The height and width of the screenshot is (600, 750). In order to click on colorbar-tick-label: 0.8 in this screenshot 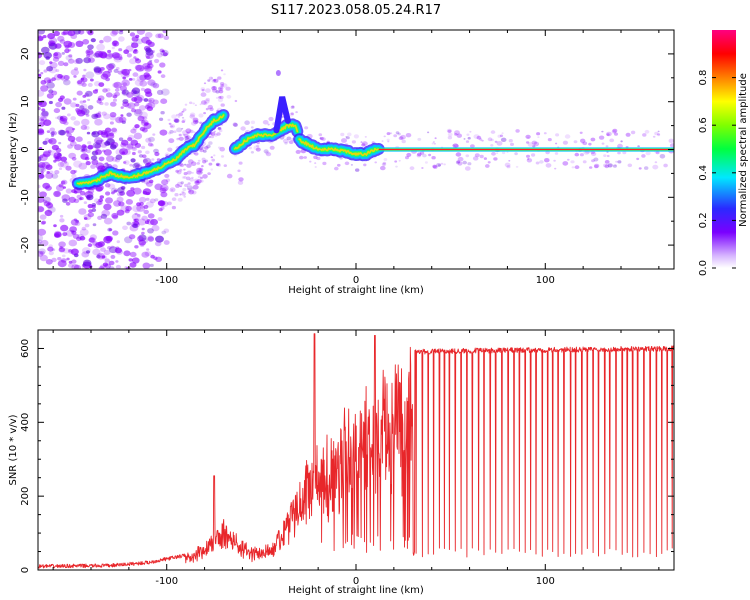, I will do `click(703, 78)`.